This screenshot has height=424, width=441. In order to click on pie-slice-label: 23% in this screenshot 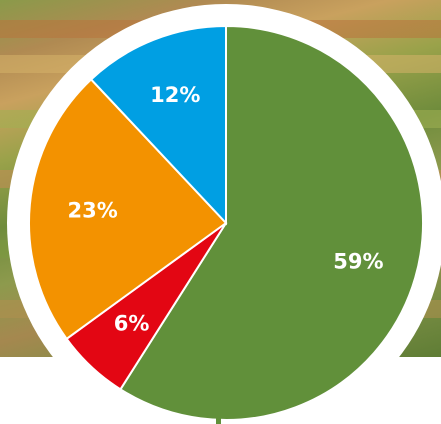, I will do `click(93, 210)`.